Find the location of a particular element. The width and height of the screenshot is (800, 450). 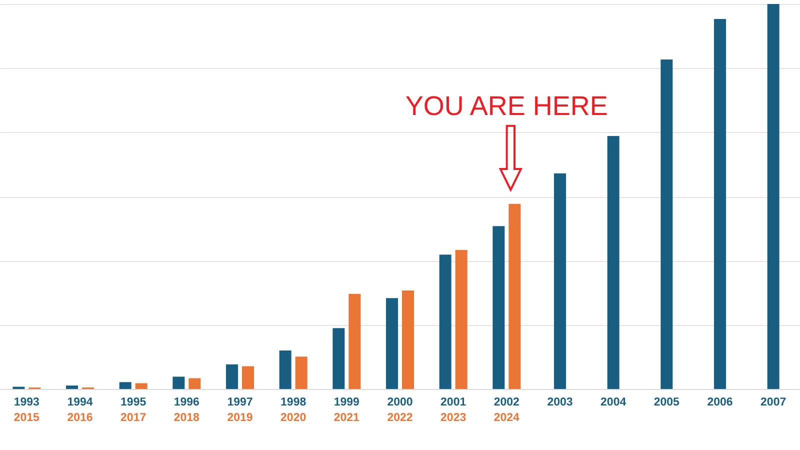

text: 2016 is located at coordinates (80, 418).